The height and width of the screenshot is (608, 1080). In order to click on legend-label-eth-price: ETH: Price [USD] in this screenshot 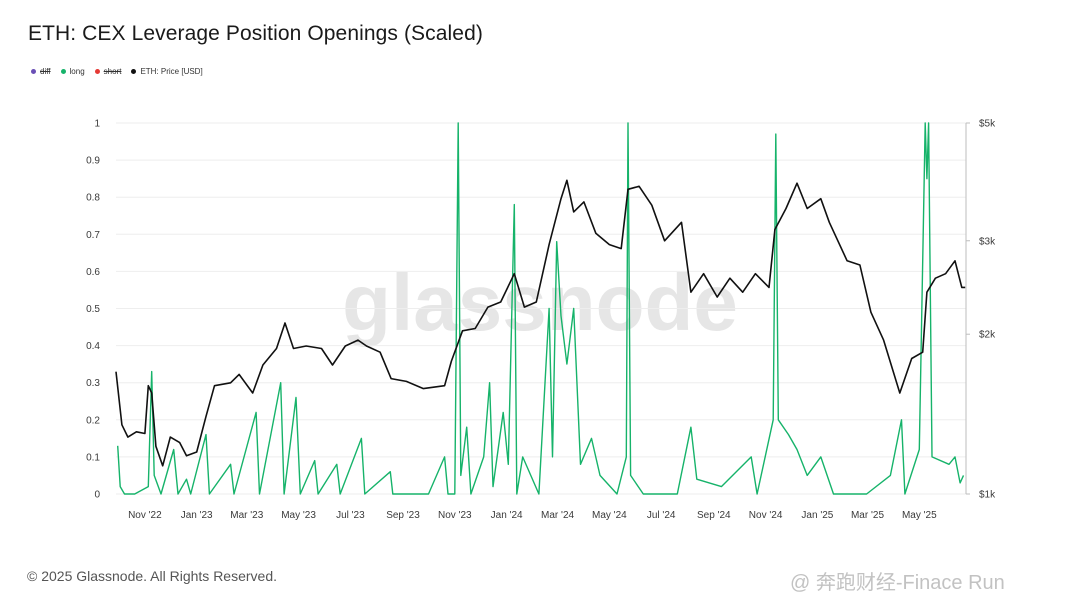, I will do `click(171, 71)`.